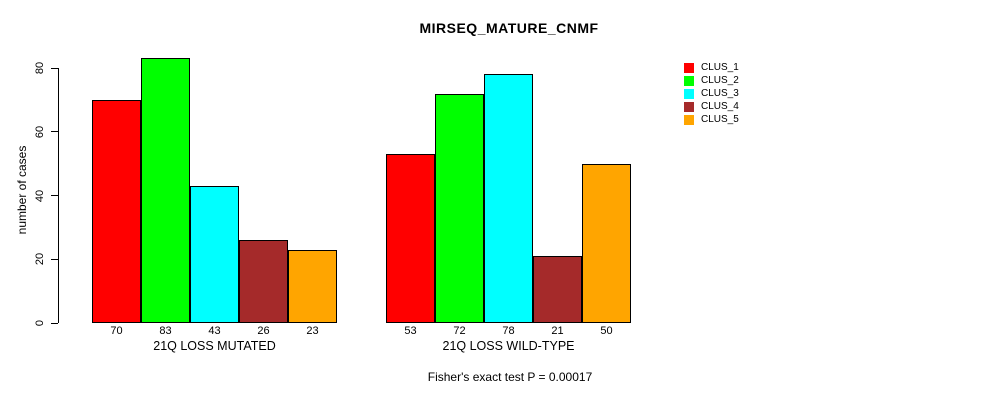  Describe the element at coordinates (22, 190) in the screenshot. I see `y-axis-label: number of cases` at that location.